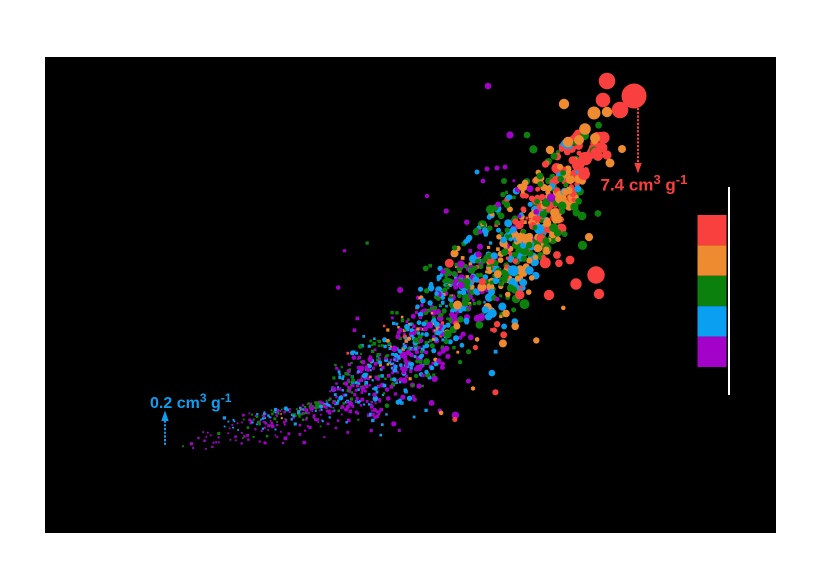 Image resolution: width=822 pixels, height=575 pixels. Describe the element at coordinates (644, 183) in the screenshot. I see `svg-text: 7.4 cm3 g-1` at that location.